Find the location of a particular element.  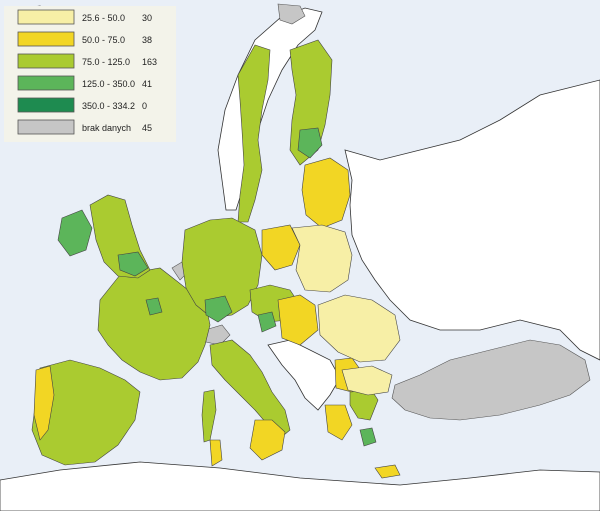

legend-count-2: 38 is located at coordinates (147, 40).